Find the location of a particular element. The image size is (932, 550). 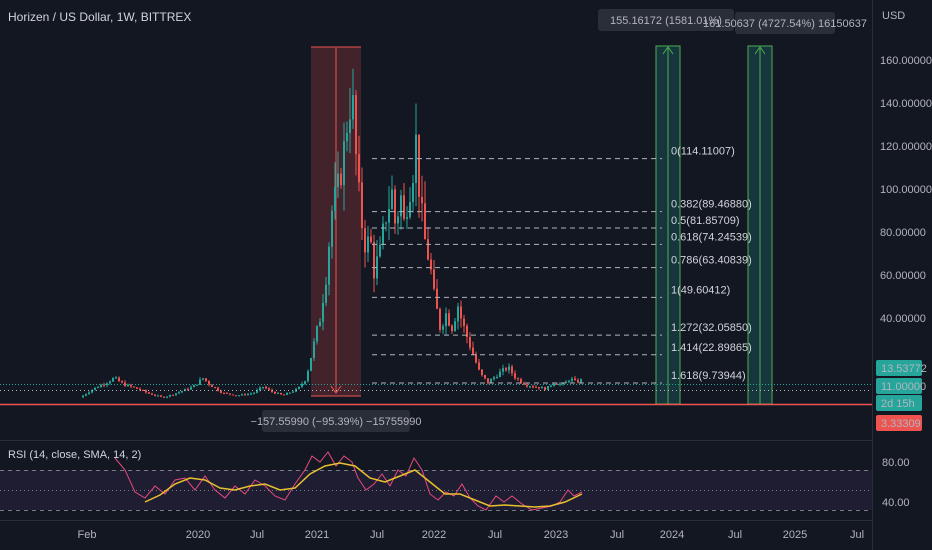

rsi-title: RSI (14, close, SMA, 14, 2) is located at coordinates (75, 455).